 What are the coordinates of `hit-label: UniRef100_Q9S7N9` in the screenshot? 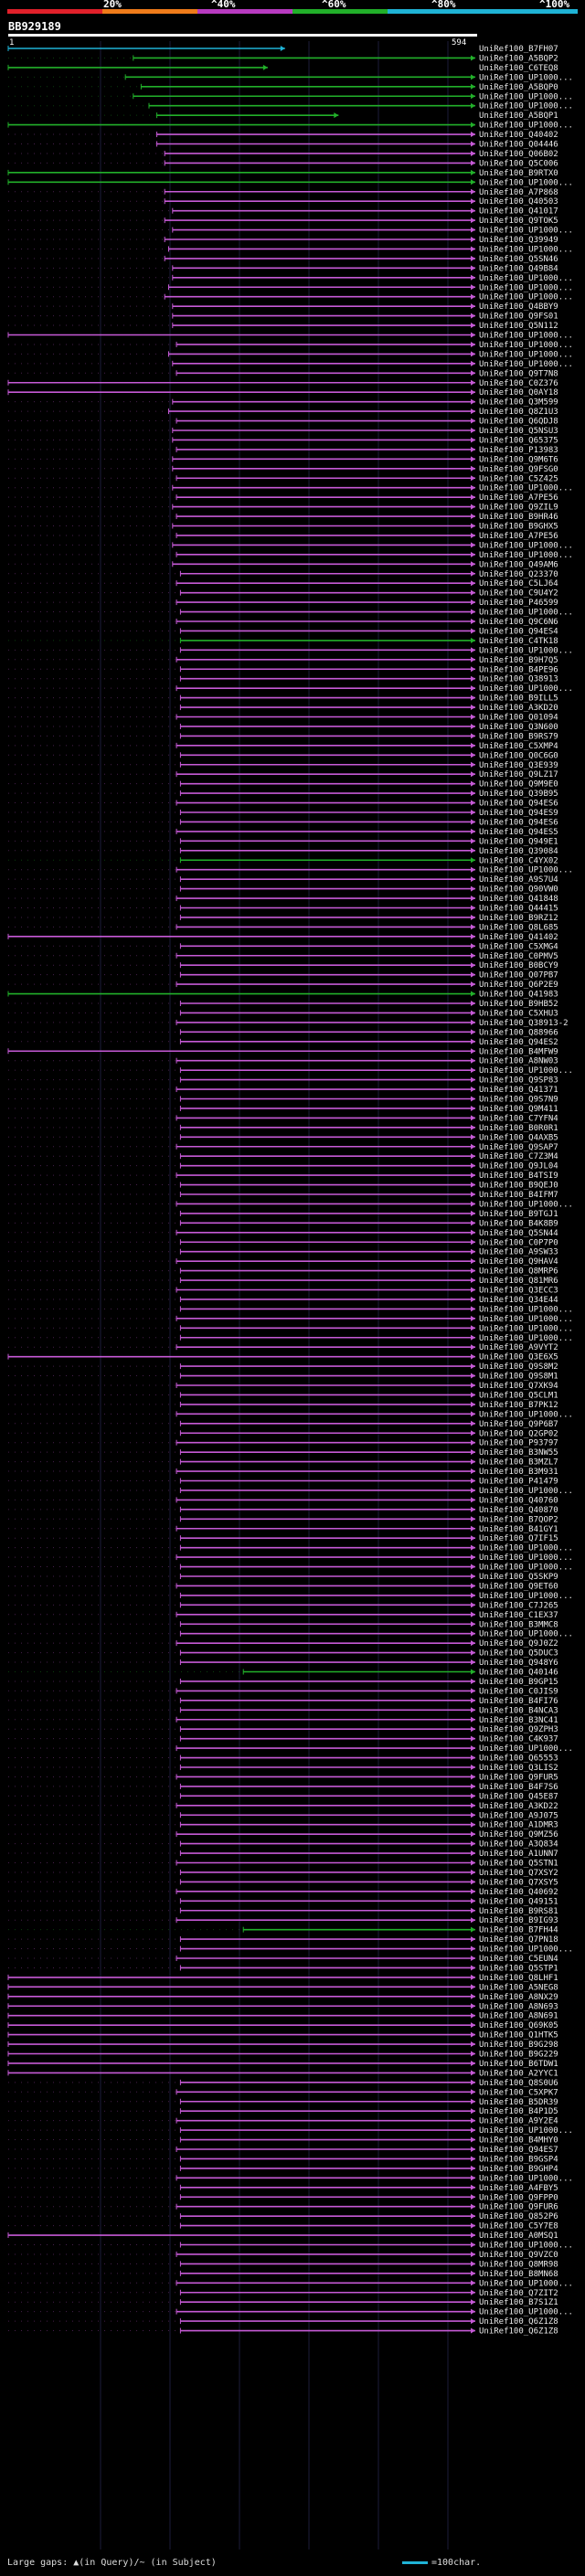 It's located at (518, 1100).